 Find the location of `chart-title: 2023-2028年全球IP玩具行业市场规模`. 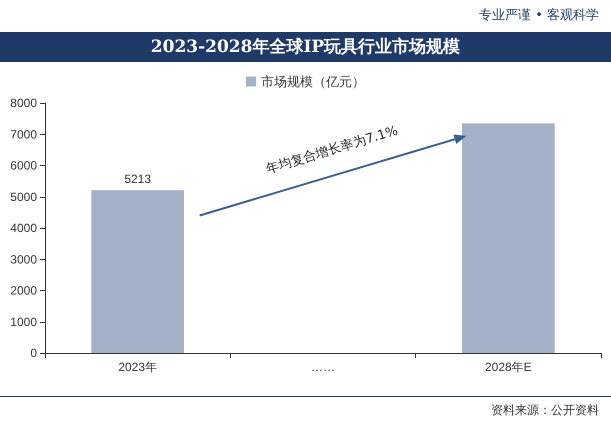

chart-title: 2023-2028年全球IP玩具行业市场规模 is located at coordinates (305, 47).